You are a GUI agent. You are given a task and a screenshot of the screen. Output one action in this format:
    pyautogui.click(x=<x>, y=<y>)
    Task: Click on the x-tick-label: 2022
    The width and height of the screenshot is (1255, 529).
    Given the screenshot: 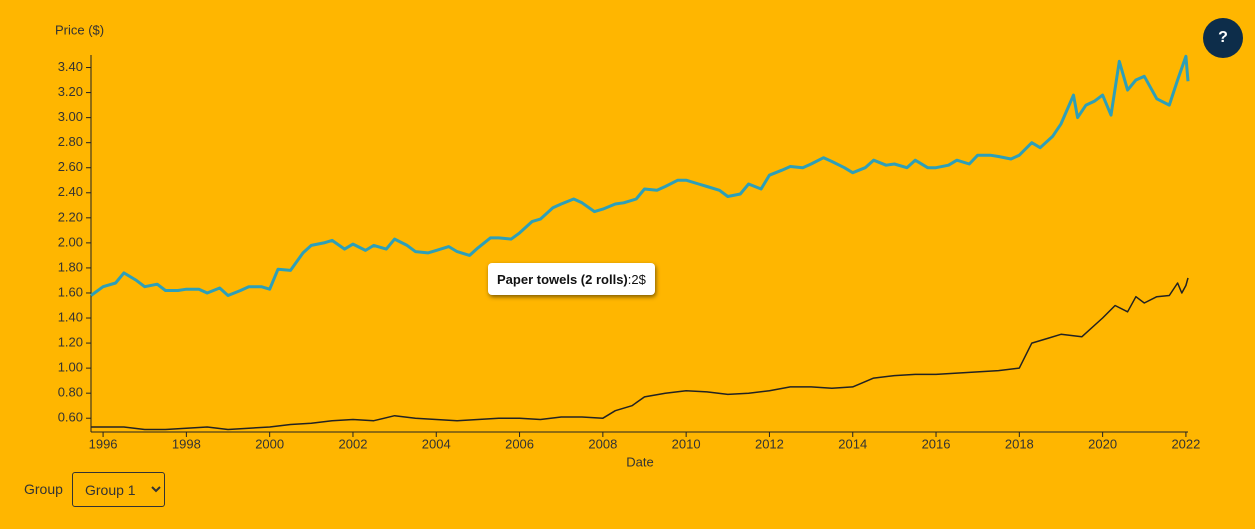 What is the action you would take?
    pyautogui.click(x=1185, y=443)
    